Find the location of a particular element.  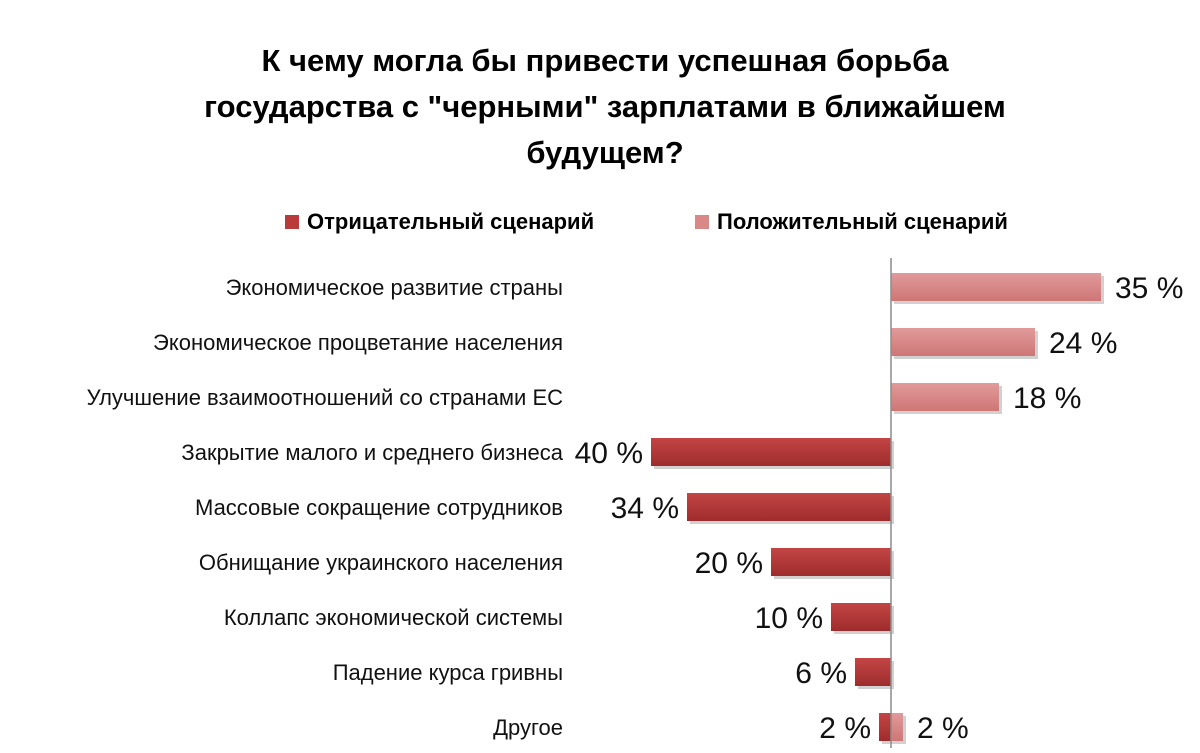

legend-item-negative: Отрицательный сценарий is located at coordinates (439, 222).